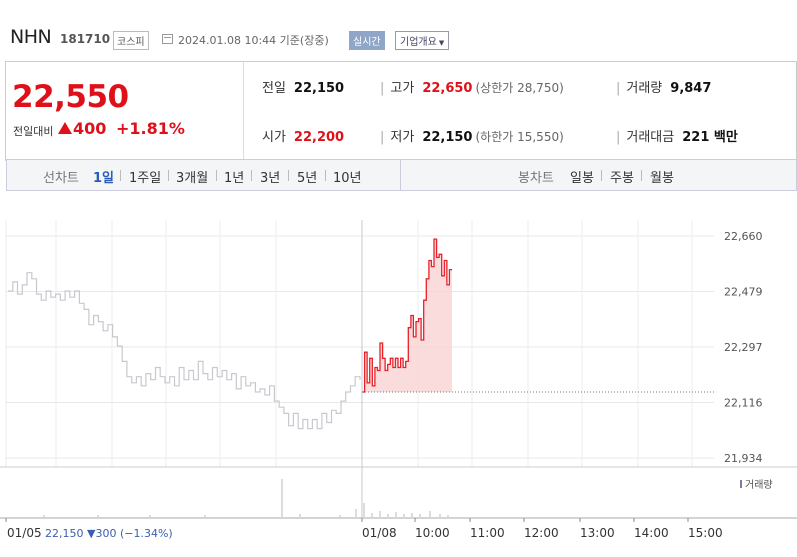 Image resolution: width=797 pixels, height=557 pixels. Describe the element at coordinates (31, 37) in the screenshot. I see `stock-name: NHN` at that location.